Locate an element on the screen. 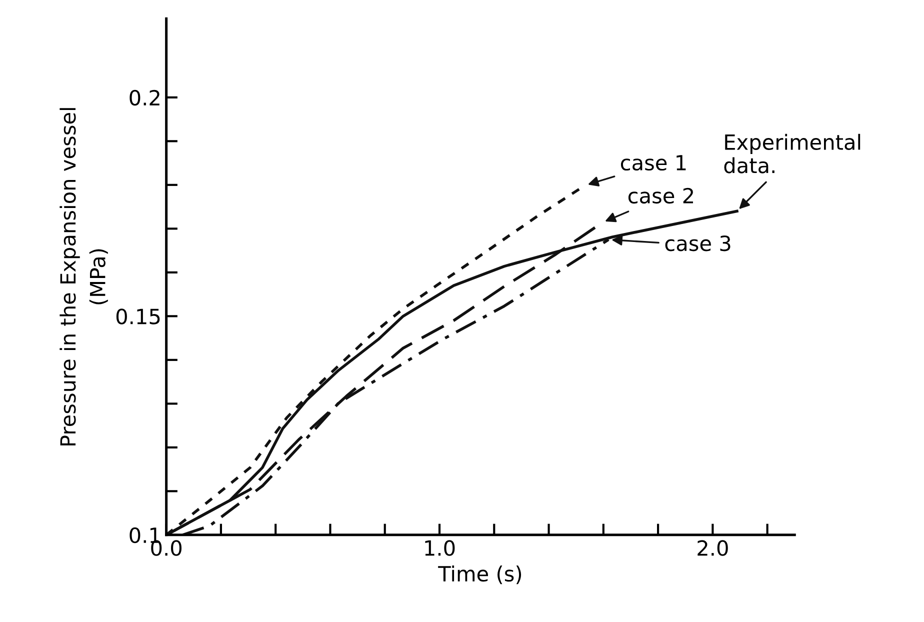 This screenshot has width=924, height=622. x-tick-label: 1.0 is located at coordinates (440, 548).